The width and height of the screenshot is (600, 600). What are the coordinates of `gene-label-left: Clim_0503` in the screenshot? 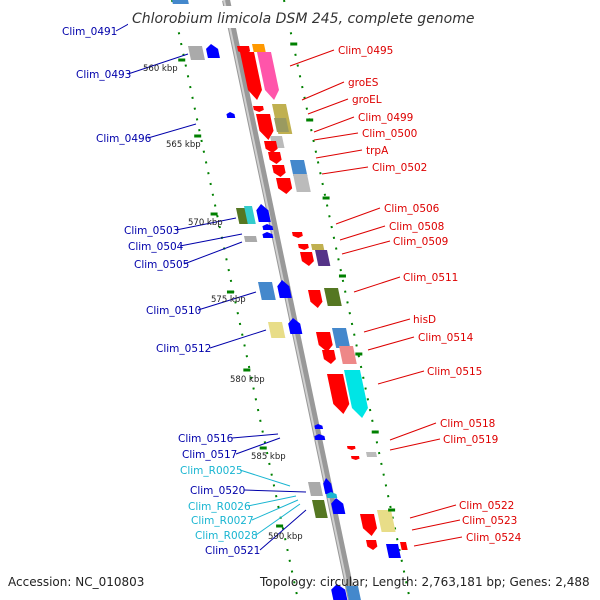 It's located at (151, 231).